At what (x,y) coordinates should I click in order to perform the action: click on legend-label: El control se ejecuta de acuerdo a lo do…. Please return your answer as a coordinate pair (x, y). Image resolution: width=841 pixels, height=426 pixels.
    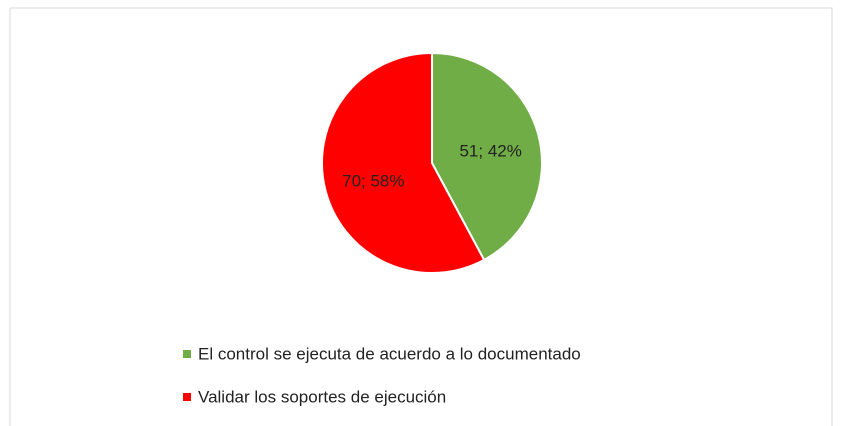
    Looking at the image, I should click on (389, 353).